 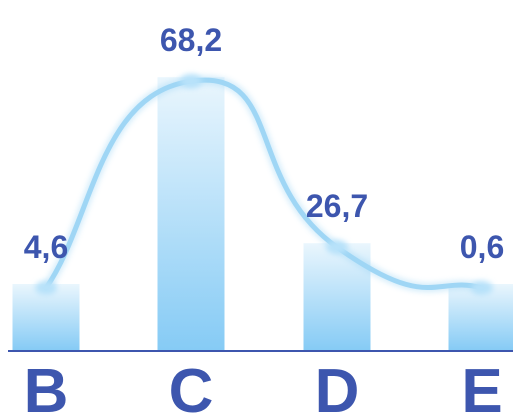 What do you see at coordinates (191, 388) in the screenshot?
I see `category-label-C: C` at bounding box center [191, 388].